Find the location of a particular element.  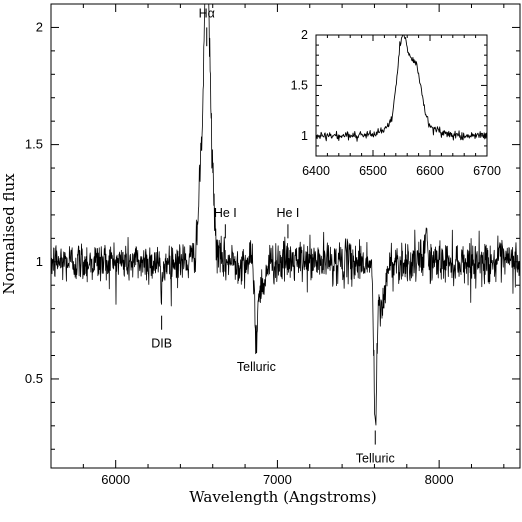

annotation-label: DIB is located at coordinates (161, 343).